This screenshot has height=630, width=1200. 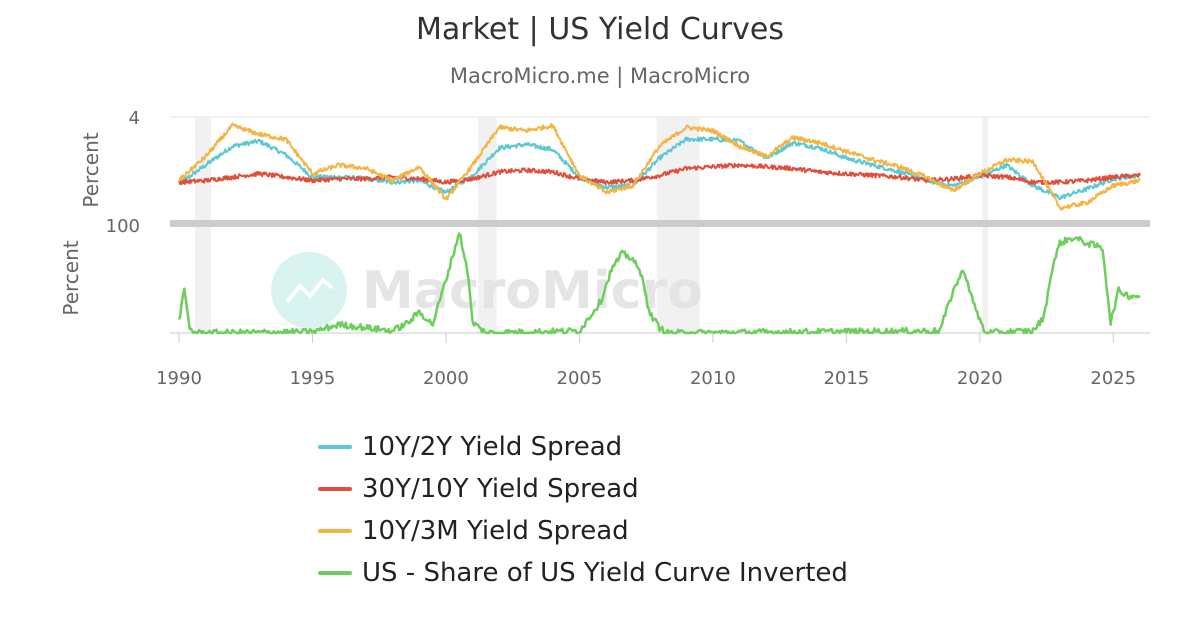 I want to click on x-tick-label: 1990, so click(x=179, y=378).